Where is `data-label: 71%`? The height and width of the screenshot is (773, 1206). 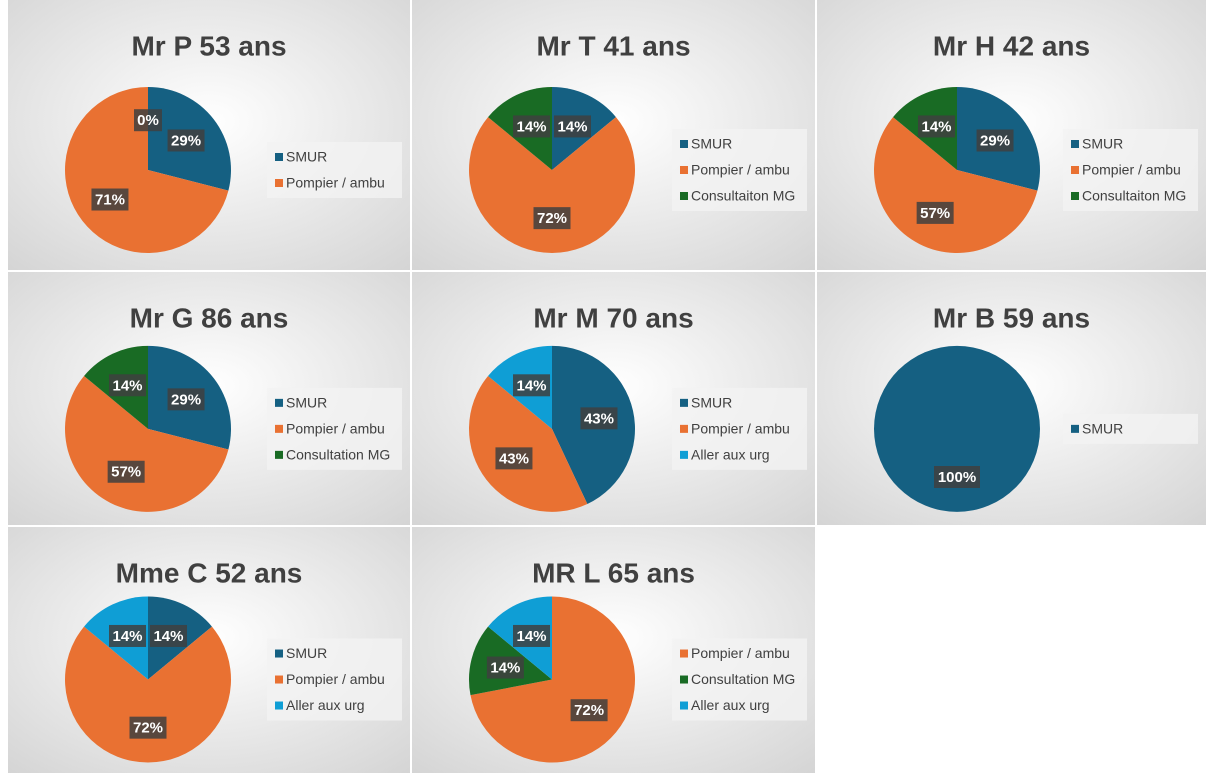
data-label: 71% is located at coordinates (110, 199).